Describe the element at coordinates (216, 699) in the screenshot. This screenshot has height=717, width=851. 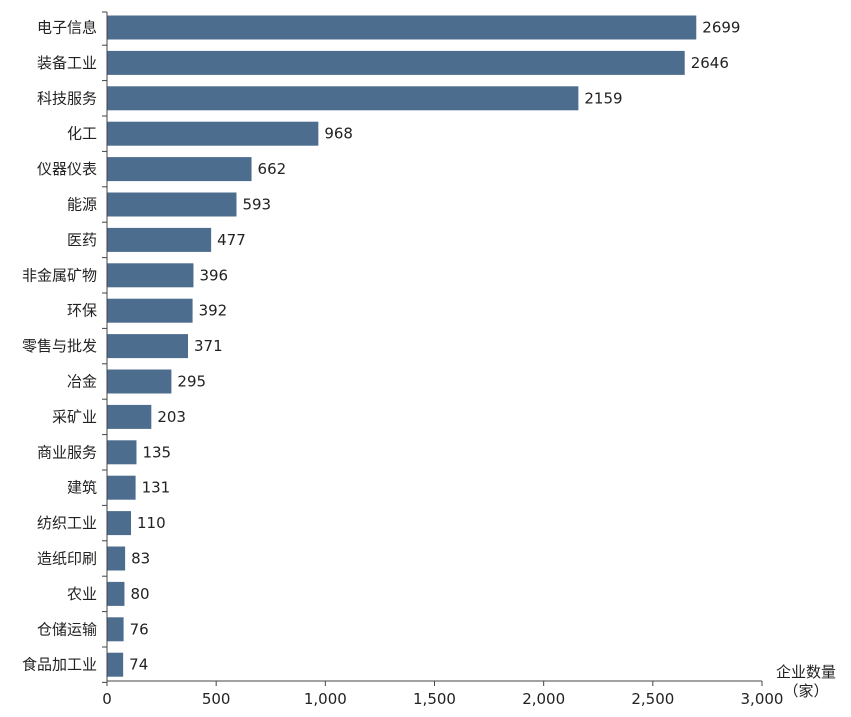
I see `x-tick-label: 500` at that location.